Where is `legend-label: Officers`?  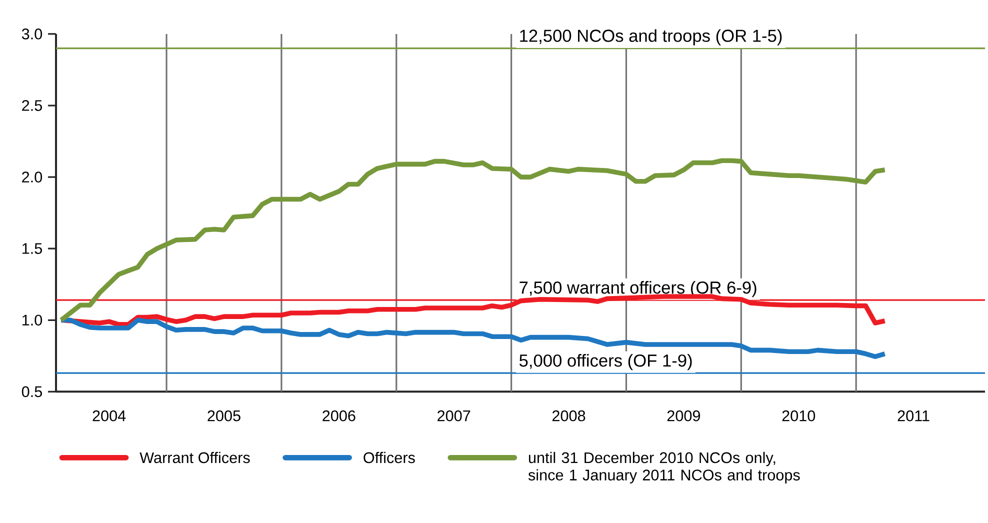
legend-label: Officers is located at coordinates (389, 458).